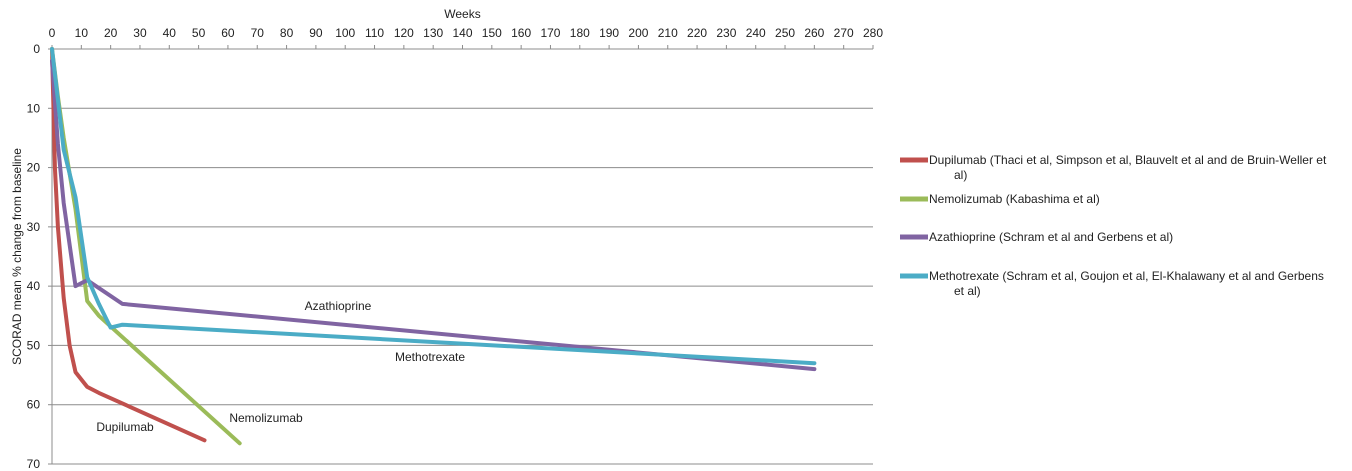 This screenshot has height=471, width=1352. Describe the element at coordinates (345, 33) in the screenshot. I see `x-tick-label: 100` at that location.